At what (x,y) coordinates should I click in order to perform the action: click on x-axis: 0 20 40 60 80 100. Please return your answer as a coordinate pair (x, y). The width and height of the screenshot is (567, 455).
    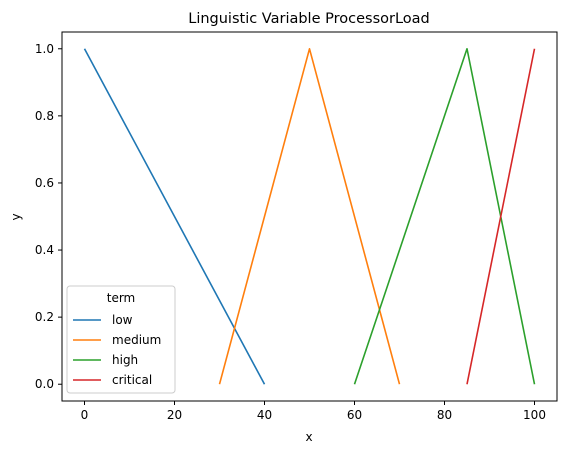
    Looking at the image, I should click on (313, 411).